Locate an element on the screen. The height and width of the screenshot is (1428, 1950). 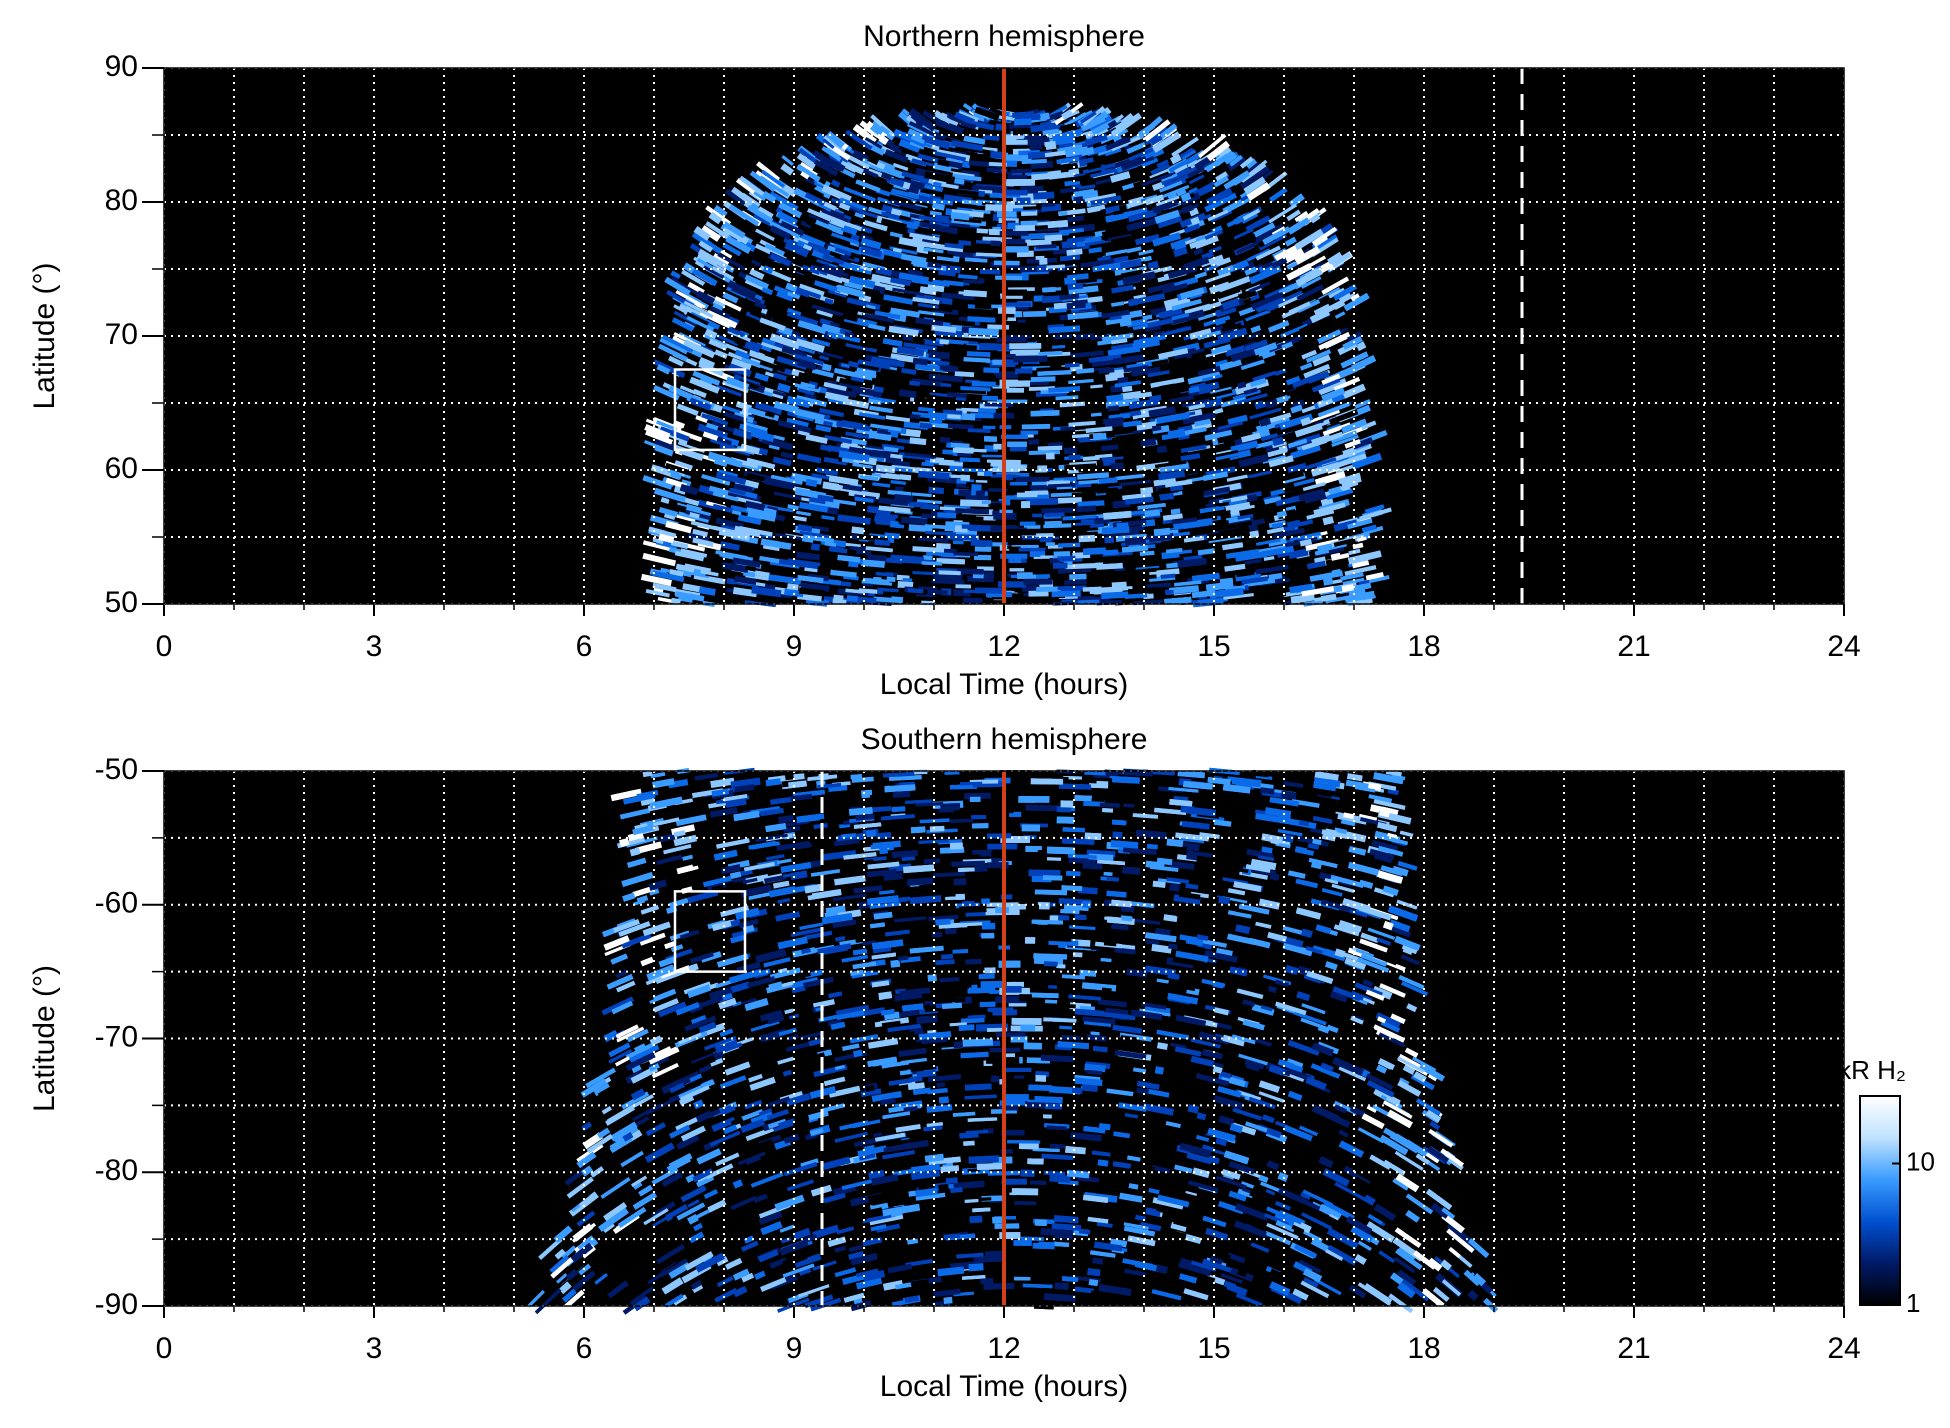
x-tick-label: 9 is located at coordinates (794, 646).